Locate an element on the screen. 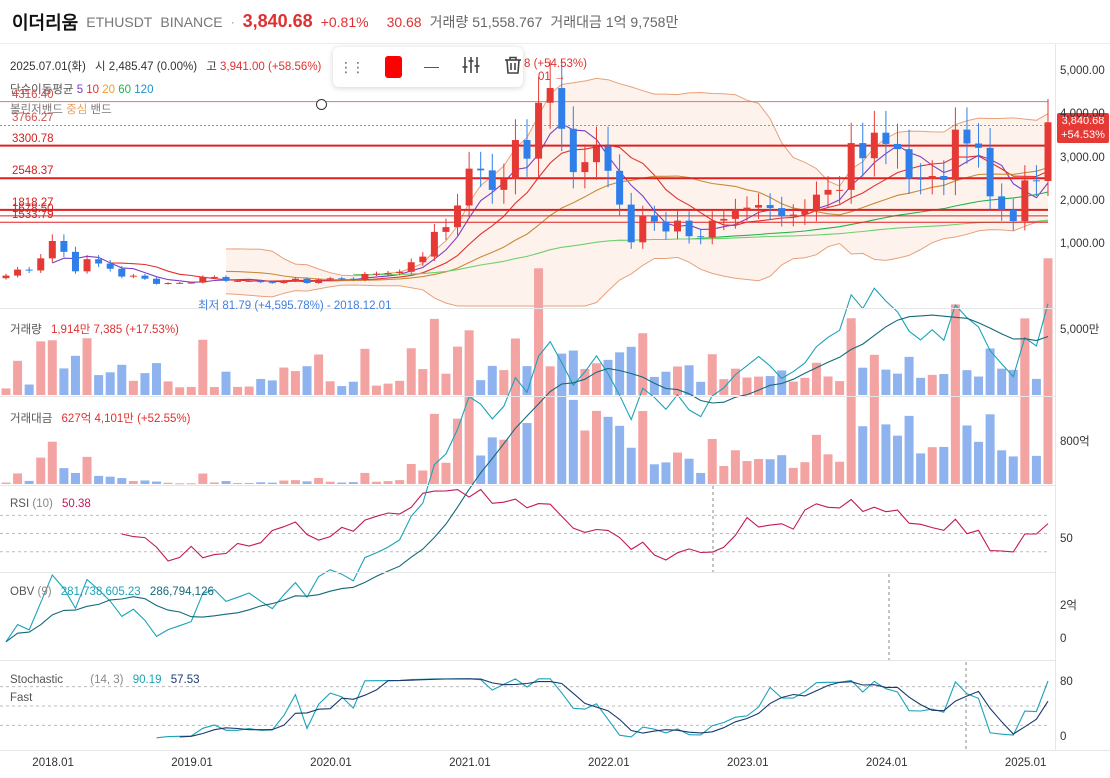  volume-label: 거래량 is located at coordinates (449, 21).